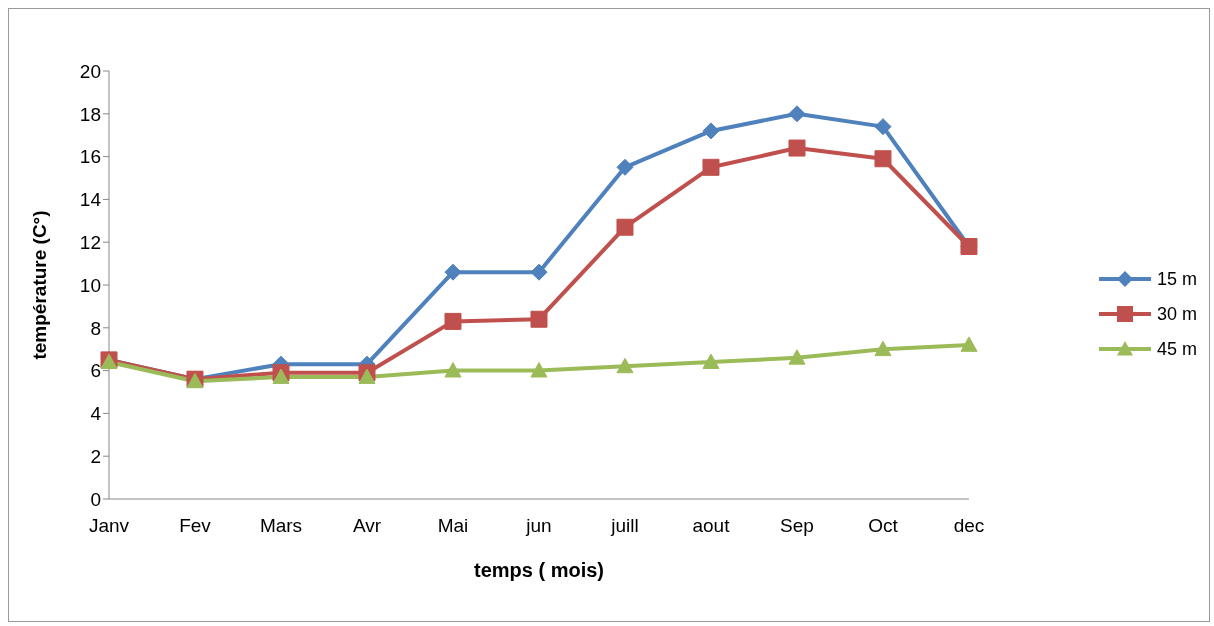  I want to click on legend-label: 45 m, so click(1176, 349).